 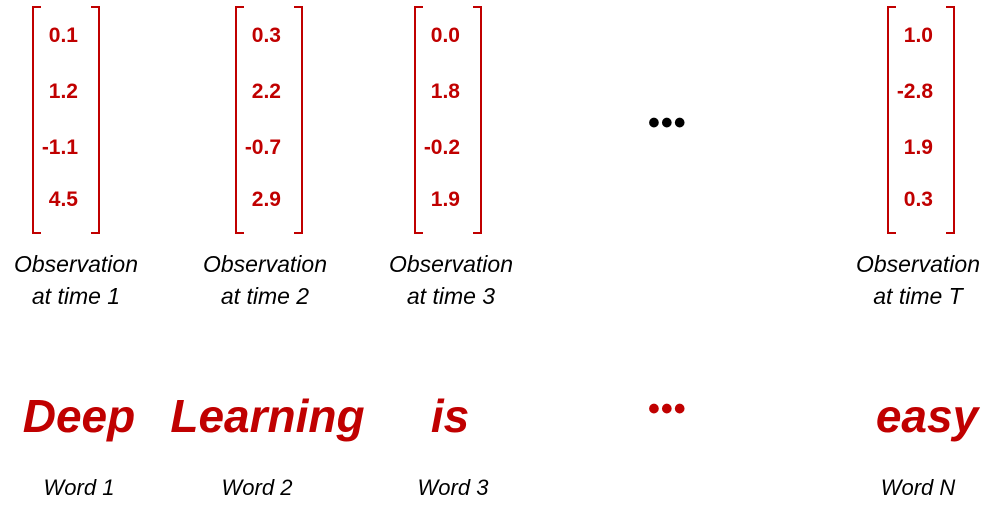 What do you see at coordinates (79, 416) in the screenshot?
I see `word-1: Deep` at bounding box center [79, 416].